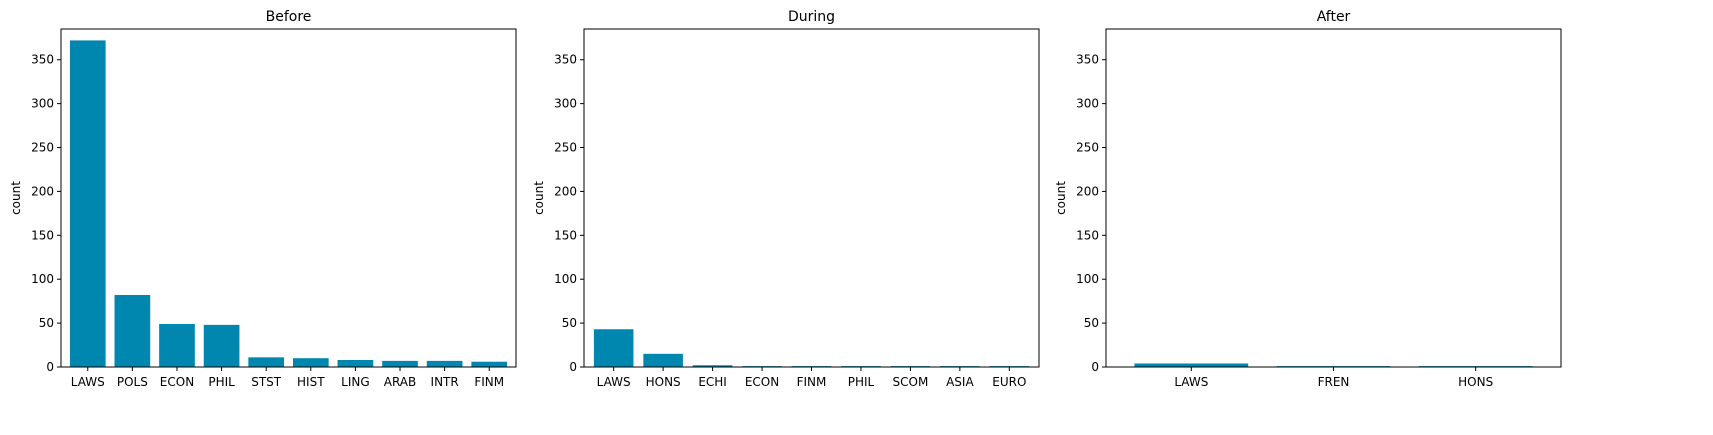 This screenshot has width=1713, height=435. What do you see at coordinates (712, 366) in the screenshot?
I see `bar-echi` at bounding box center [712, 366].